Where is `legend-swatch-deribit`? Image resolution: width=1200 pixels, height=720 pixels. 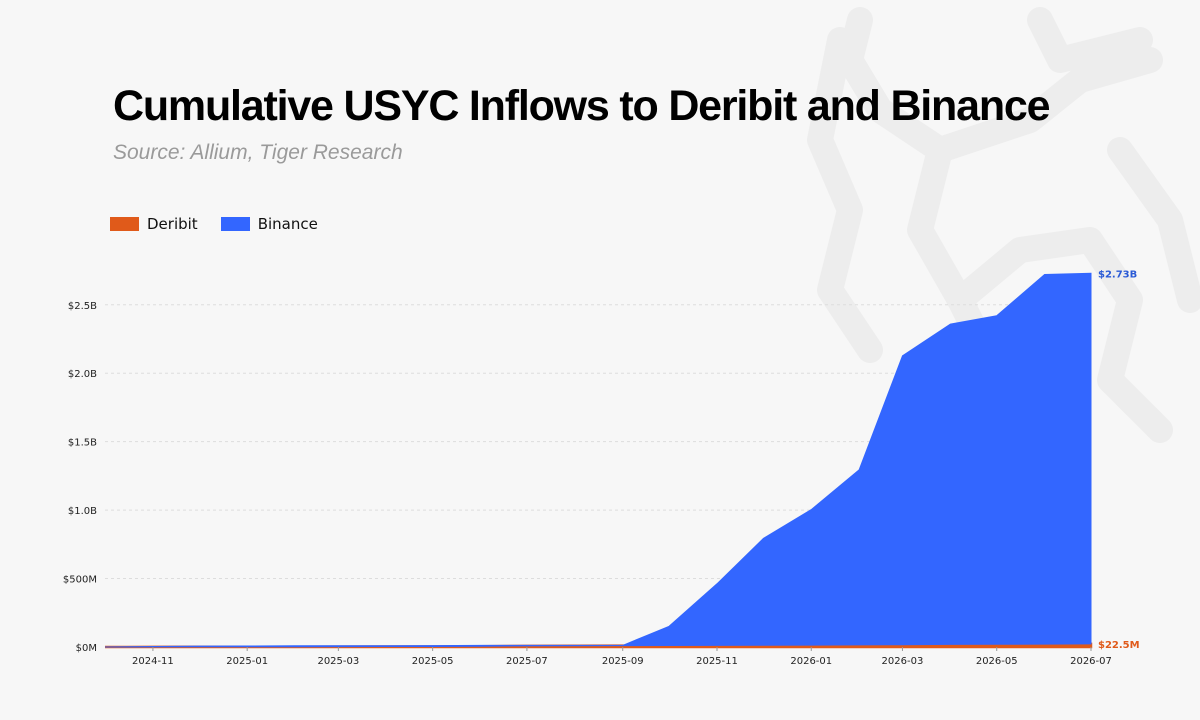 legend-swatch-deribit is located at coordinates (124, 224).